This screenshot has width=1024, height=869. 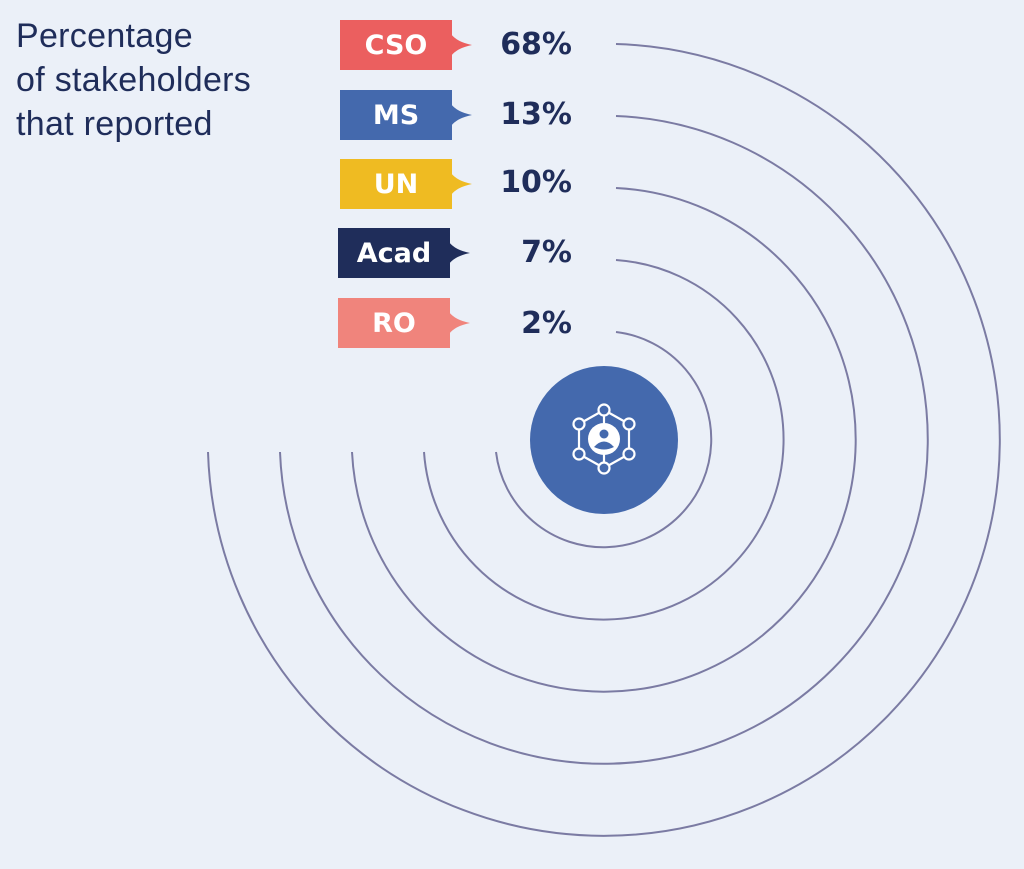 I want to click on network-user-icon, so click(x=604, y=439).